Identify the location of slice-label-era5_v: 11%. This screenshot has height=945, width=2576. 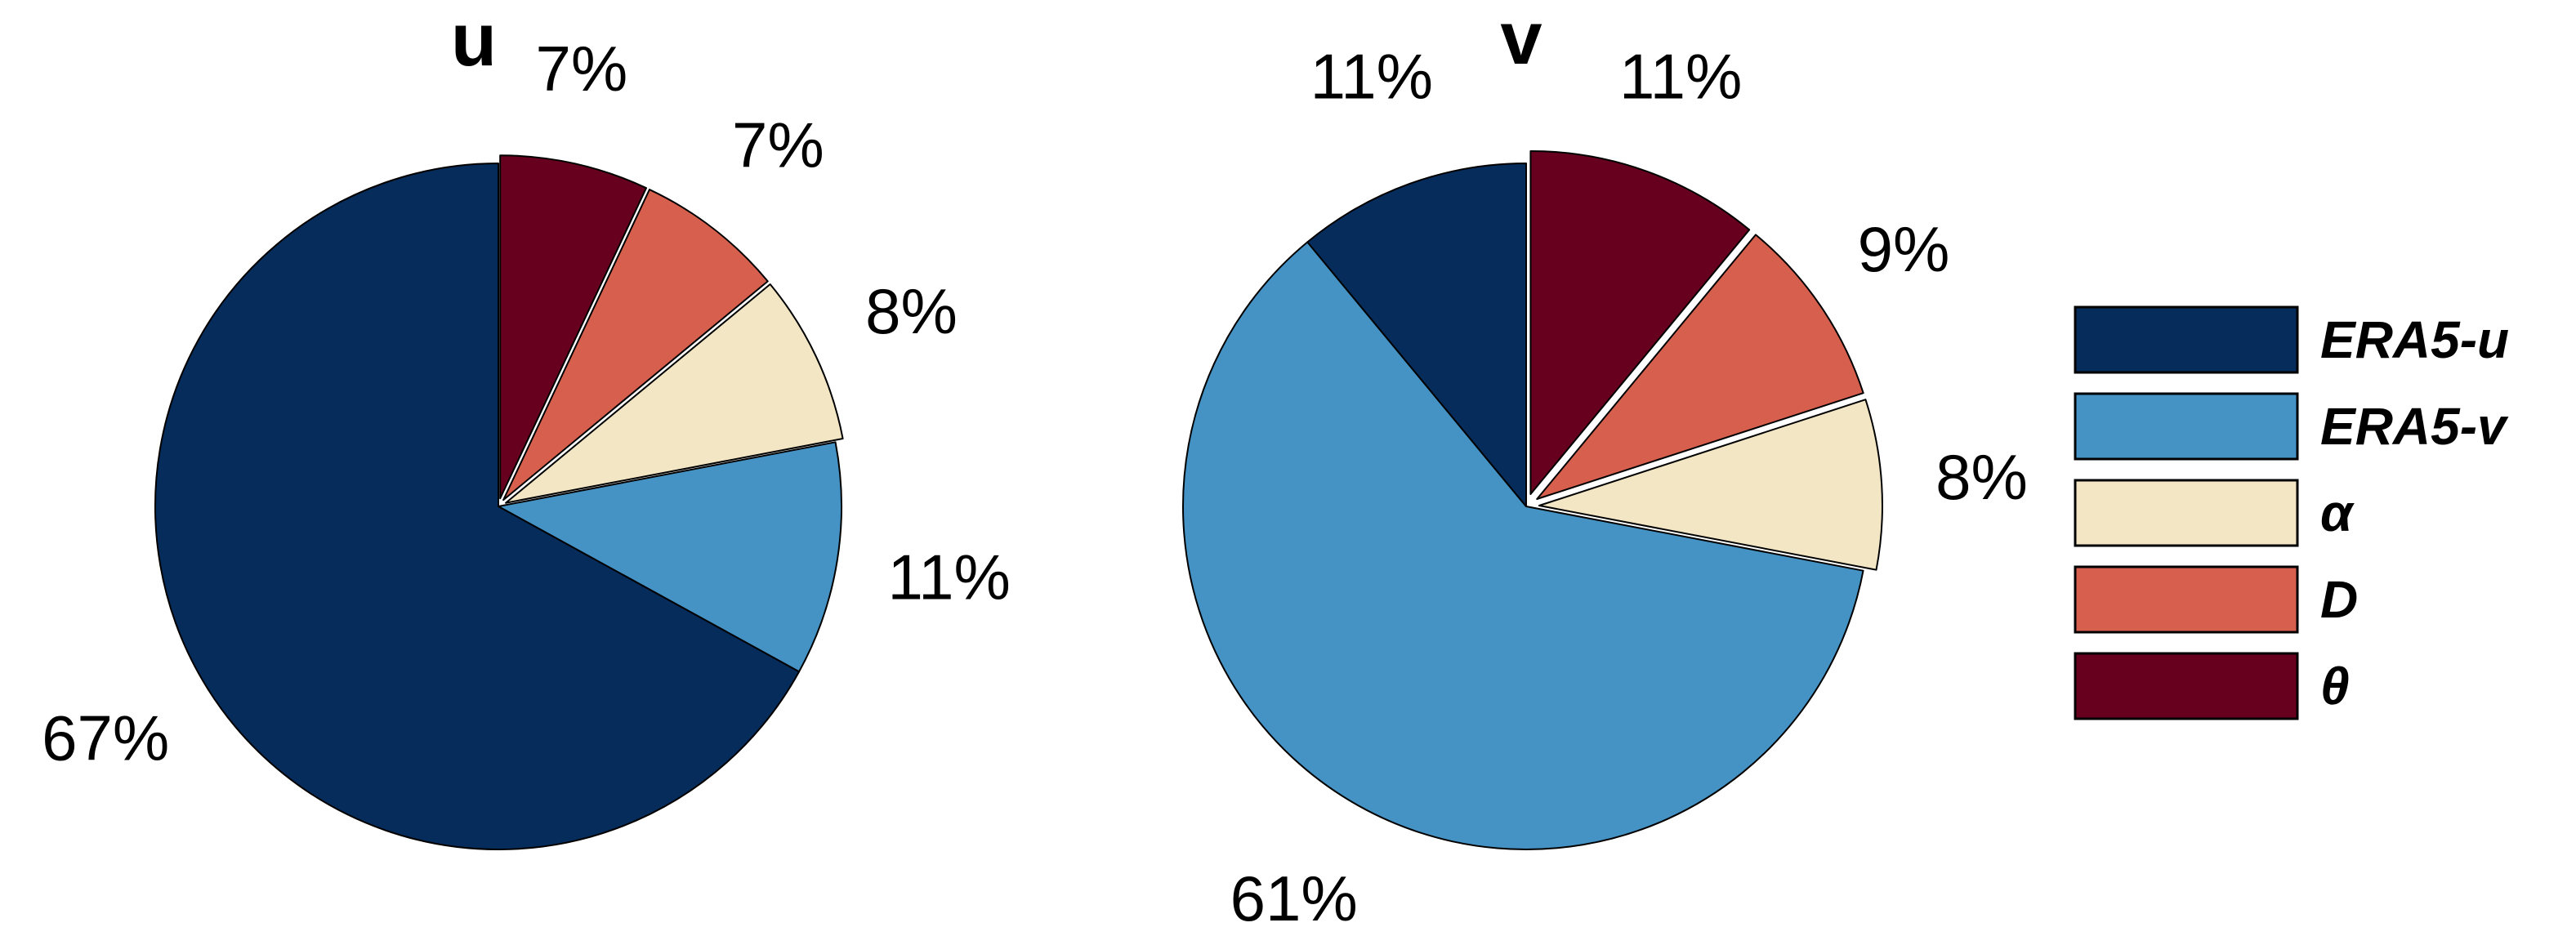
(950, 577).